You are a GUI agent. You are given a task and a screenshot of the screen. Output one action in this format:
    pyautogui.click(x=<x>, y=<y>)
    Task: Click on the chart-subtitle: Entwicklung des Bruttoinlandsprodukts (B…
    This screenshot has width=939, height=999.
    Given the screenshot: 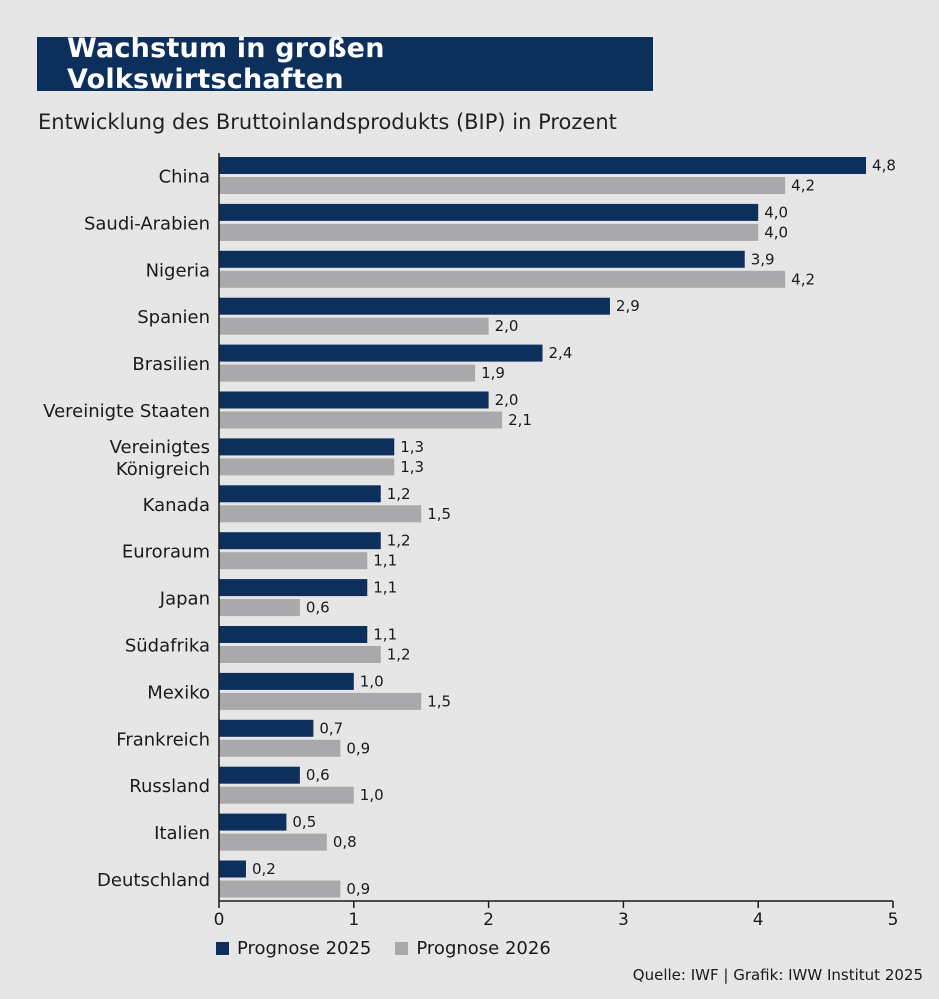 What is the action you would take?
    pyautogui.click(x=327, y=122)
    